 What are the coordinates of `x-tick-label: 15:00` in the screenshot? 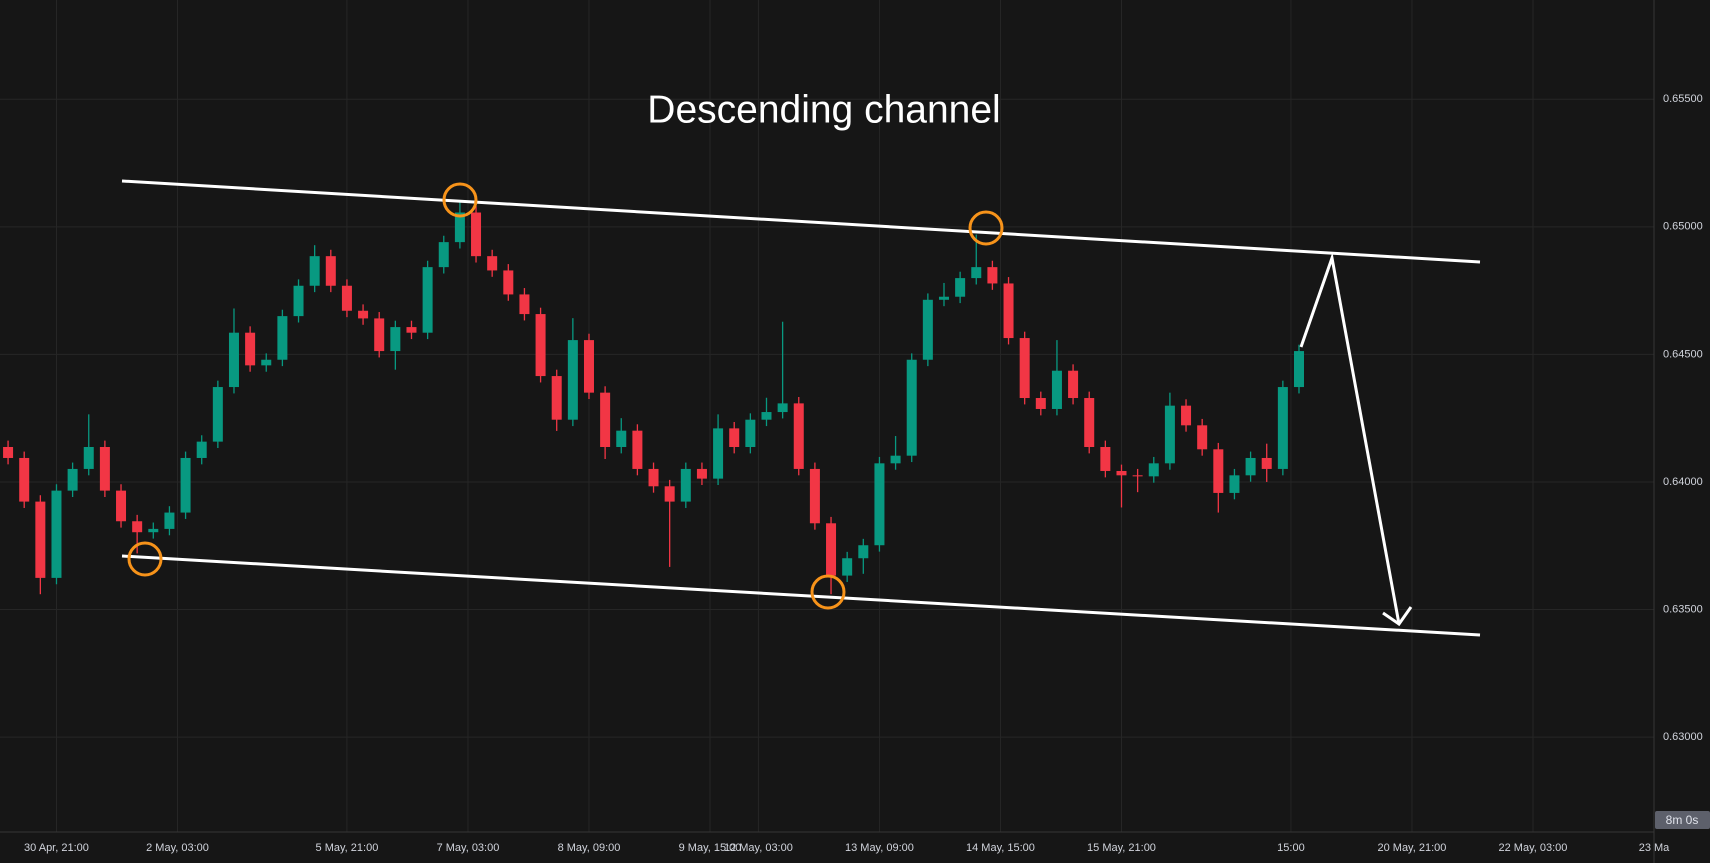 It's located at (1291, 848).